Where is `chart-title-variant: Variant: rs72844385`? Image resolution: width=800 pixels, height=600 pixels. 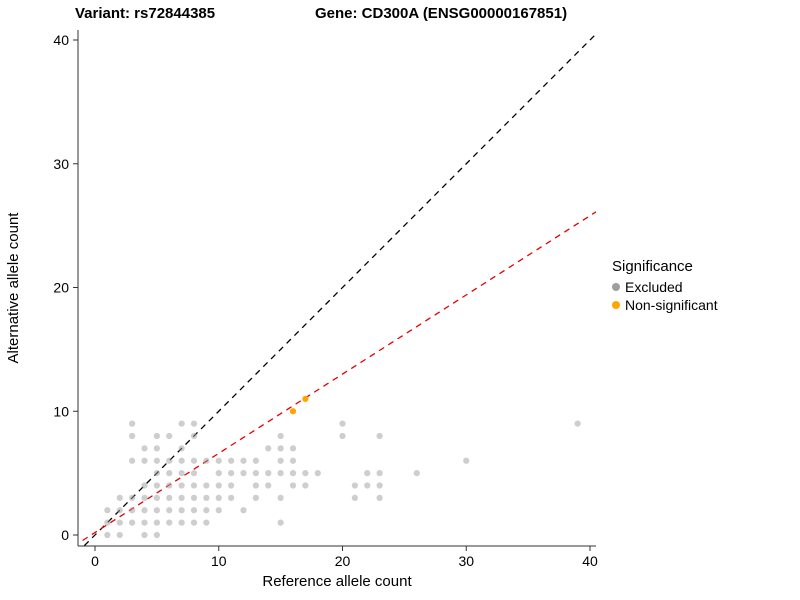
chart-title-variant: Variant: rs72844385 is located at coordinates (145, 13).